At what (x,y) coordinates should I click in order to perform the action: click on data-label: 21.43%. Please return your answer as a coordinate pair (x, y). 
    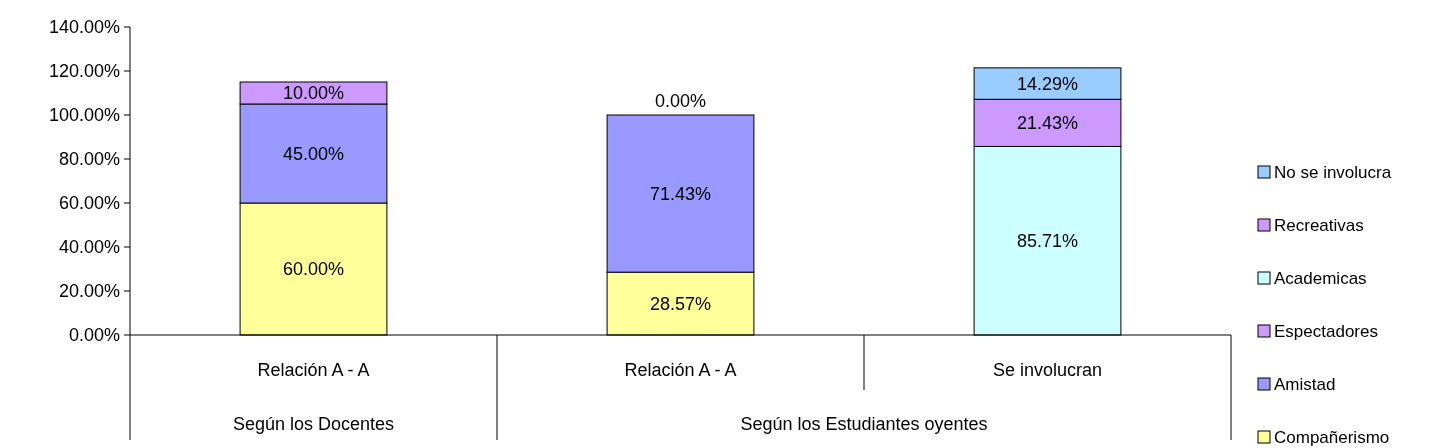
    Looking at the image, I should click on (1047, 122).